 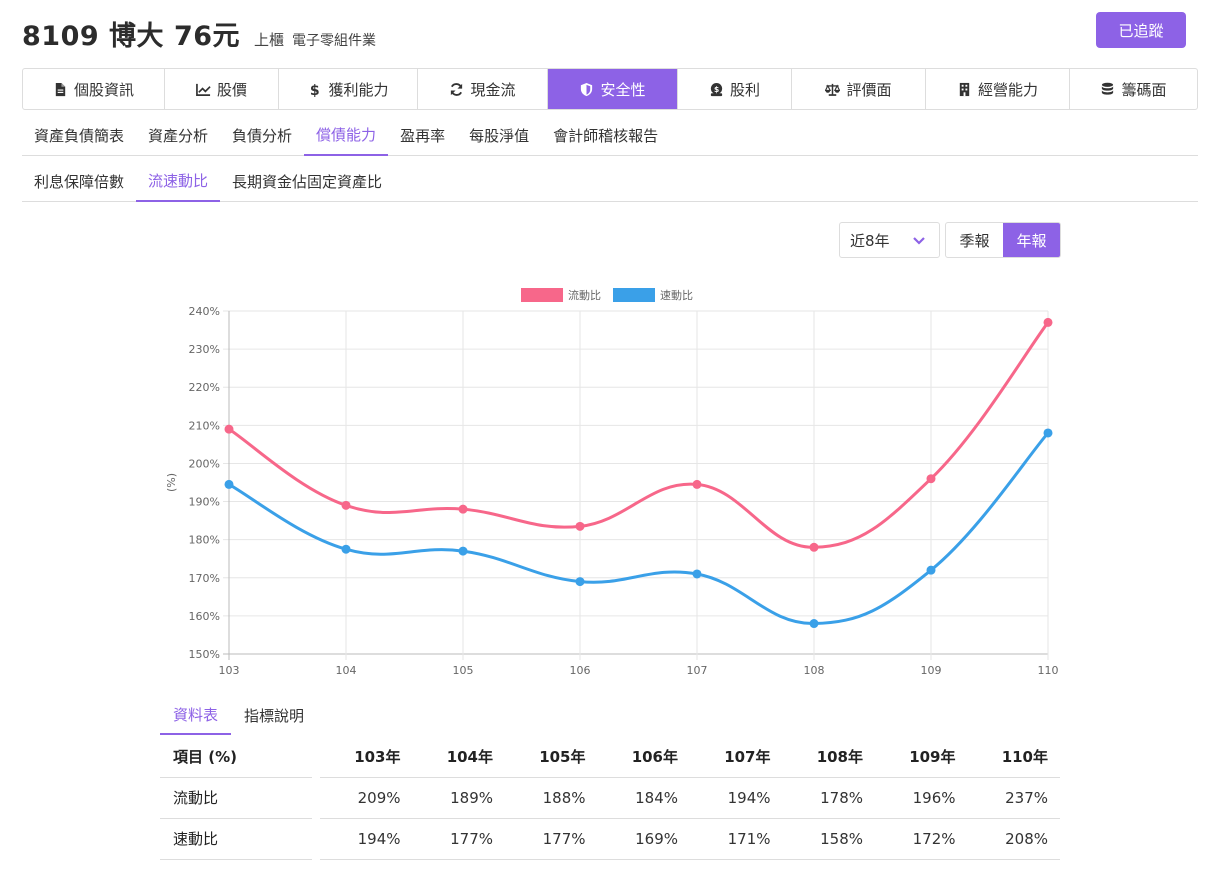 I want to click on tab-label: 經營能力, so click(x=1007, y=89).